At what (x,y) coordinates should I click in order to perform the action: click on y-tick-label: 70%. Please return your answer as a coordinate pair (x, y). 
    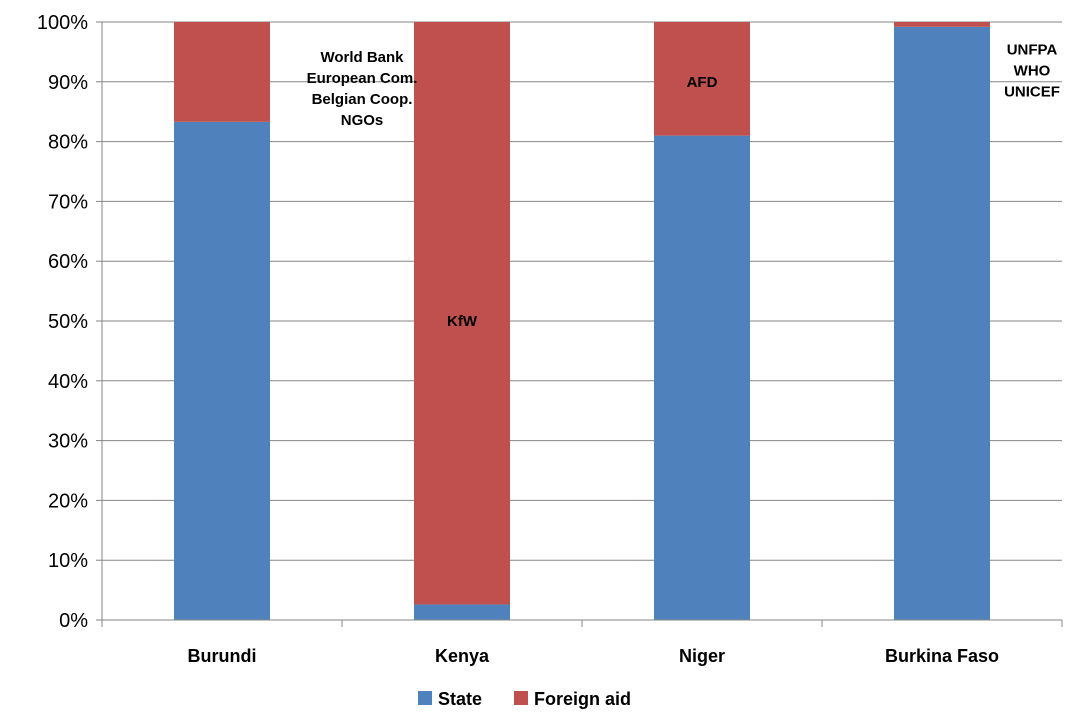
    Looking at the image, I should click on (68, 202).